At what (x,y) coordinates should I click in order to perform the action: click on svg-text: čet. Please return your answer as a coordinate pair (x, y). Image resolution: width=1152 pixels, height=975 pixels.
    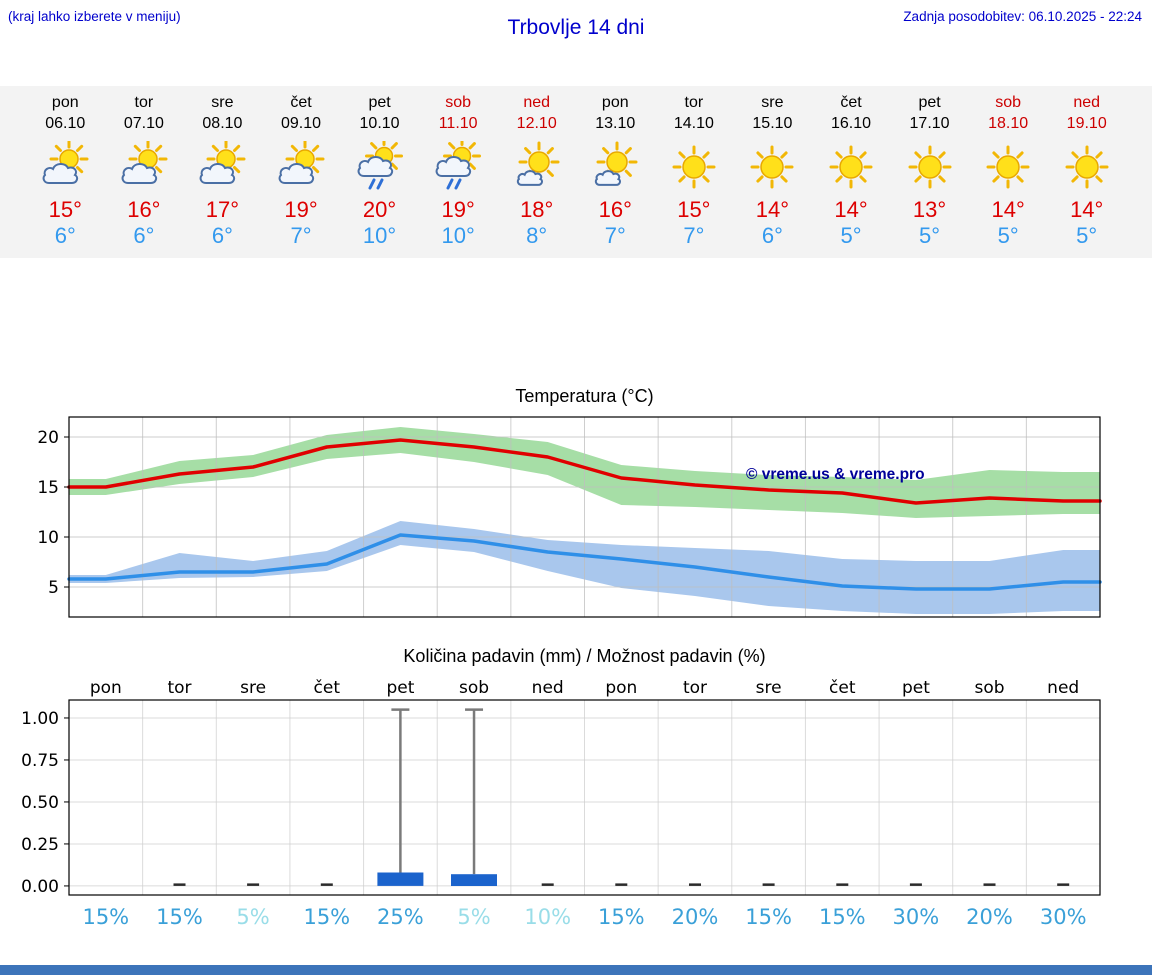
    Looking at the image, I should click on (842, 688).